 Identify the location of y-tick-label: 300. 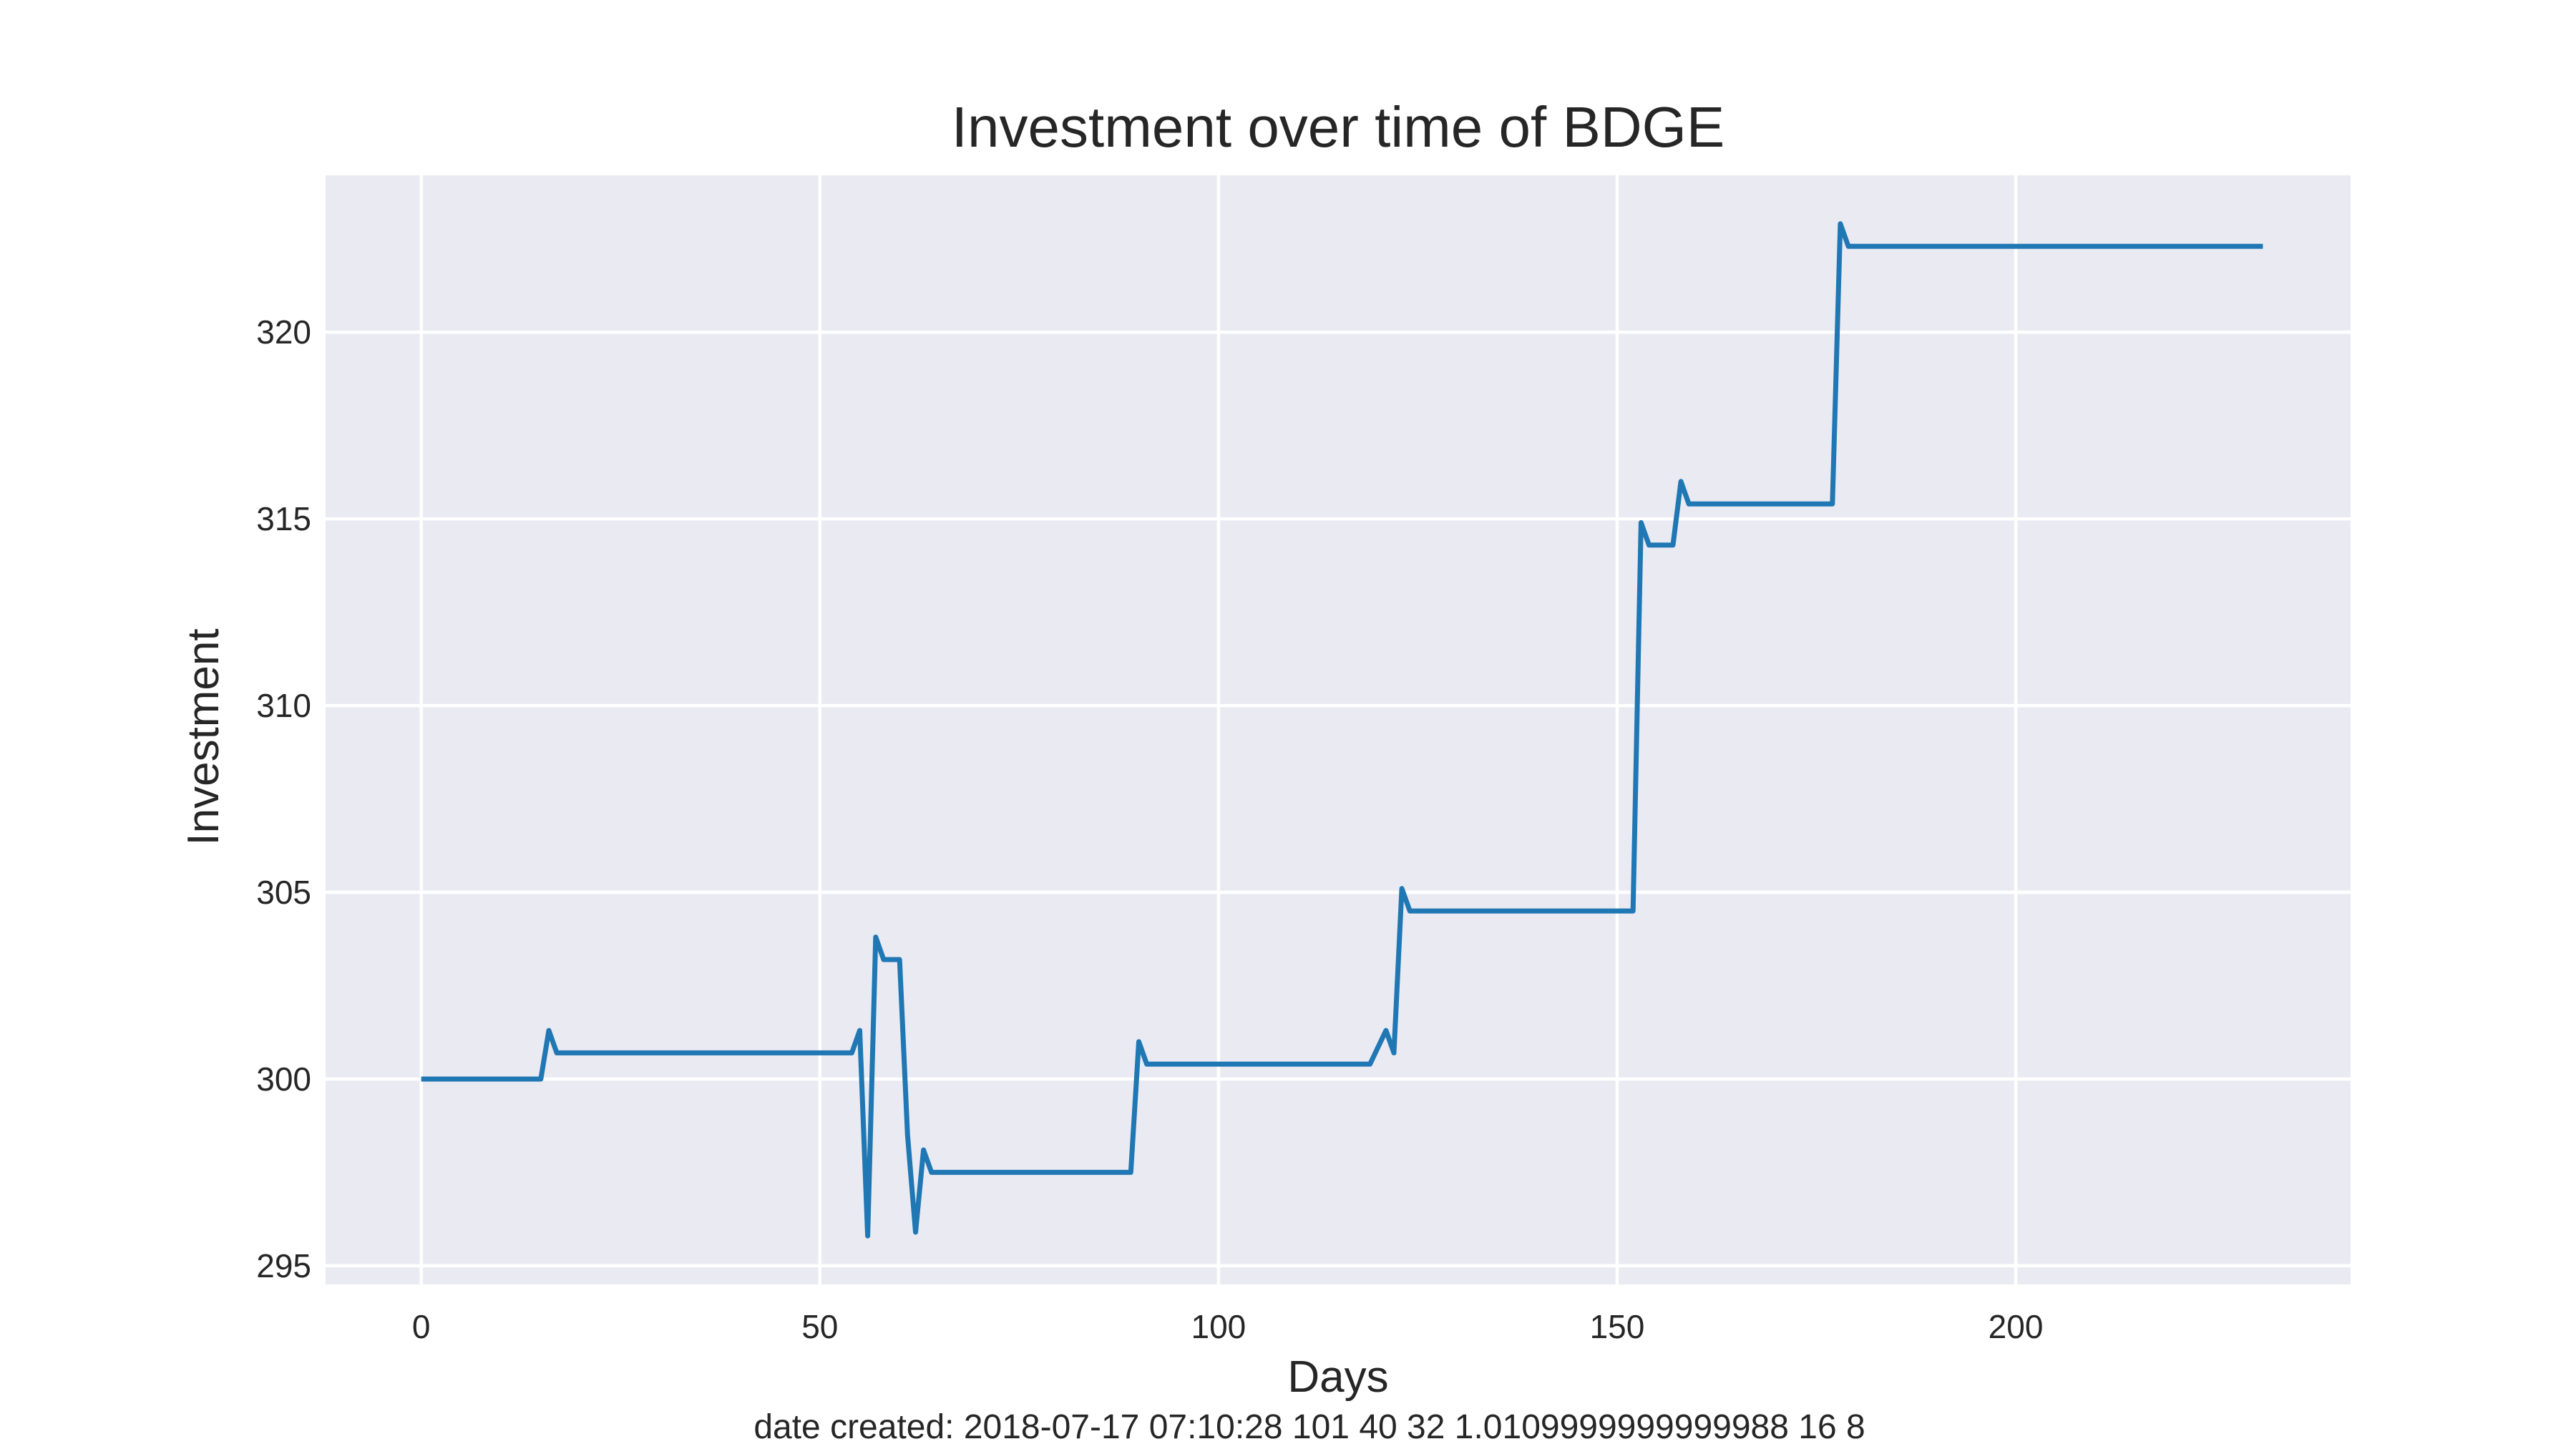
(283, 1079).